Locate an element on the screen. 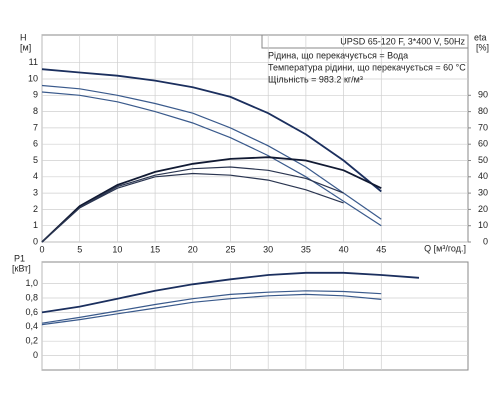 Image resolution: width=500 pixels, height=400 pixels. y-tick-label: 10 is located at coordinates (33, 78).